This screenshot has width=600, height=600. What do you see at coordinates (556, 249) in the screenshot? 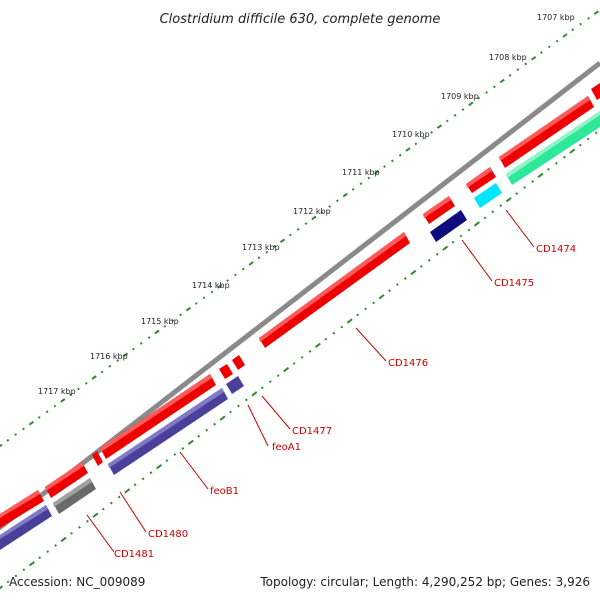
I see `gene-label-cd1474: CD1474` at bounding box center [556, 249].